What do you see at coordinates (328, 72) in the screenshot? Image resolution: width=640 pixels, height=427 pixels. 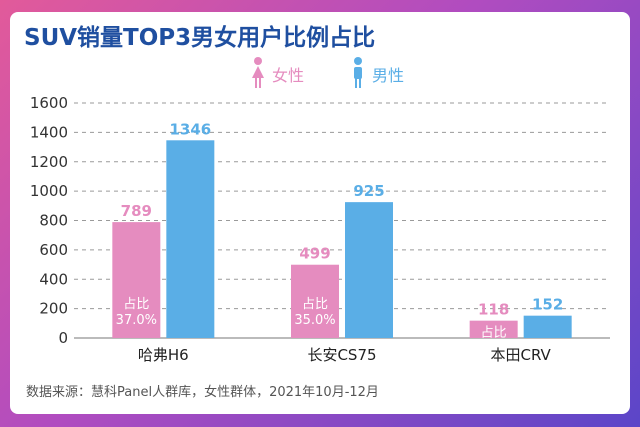 I see `legend: 女性 男性` at bounding box center [328, 72].